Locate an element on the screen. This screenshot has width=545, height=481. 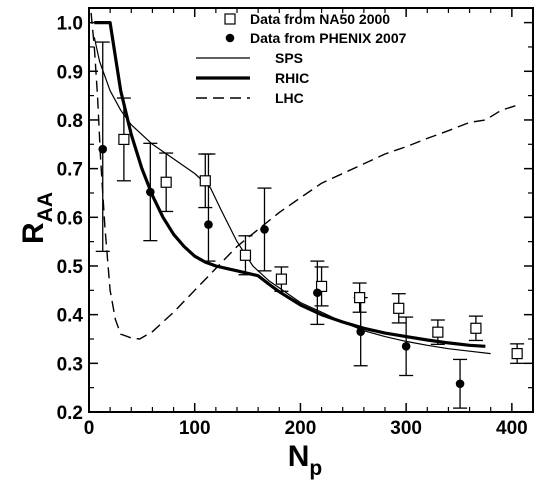
legend-entry: Data from NA50 2000 is located at coordinates (307, 19).